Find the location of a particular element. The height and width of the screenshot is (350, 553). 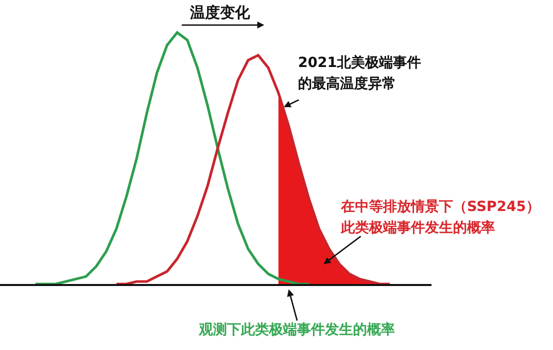

annotation: 的最高温度异常 is located at coordinates (347, 83).